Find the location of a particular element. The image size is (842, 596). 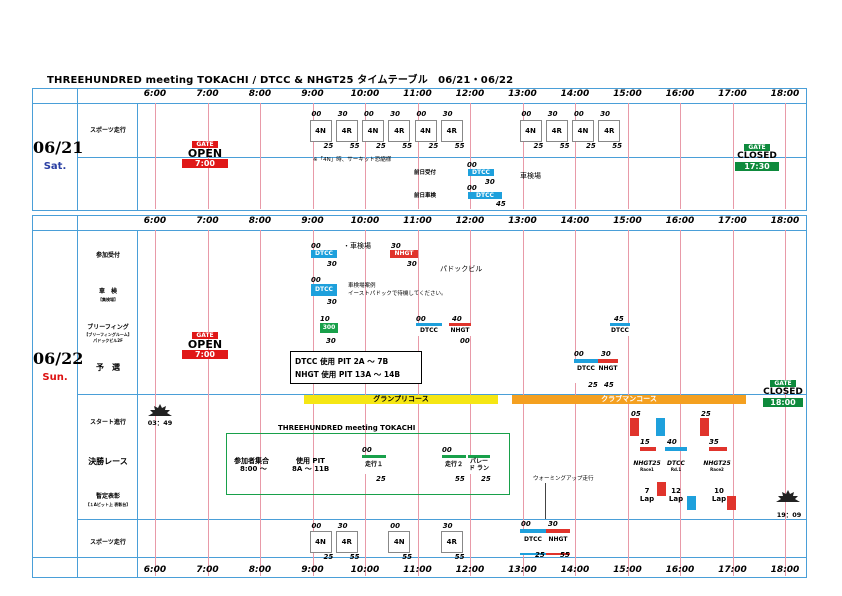

race1-n1: 05 is located at coordinates (636, 414).